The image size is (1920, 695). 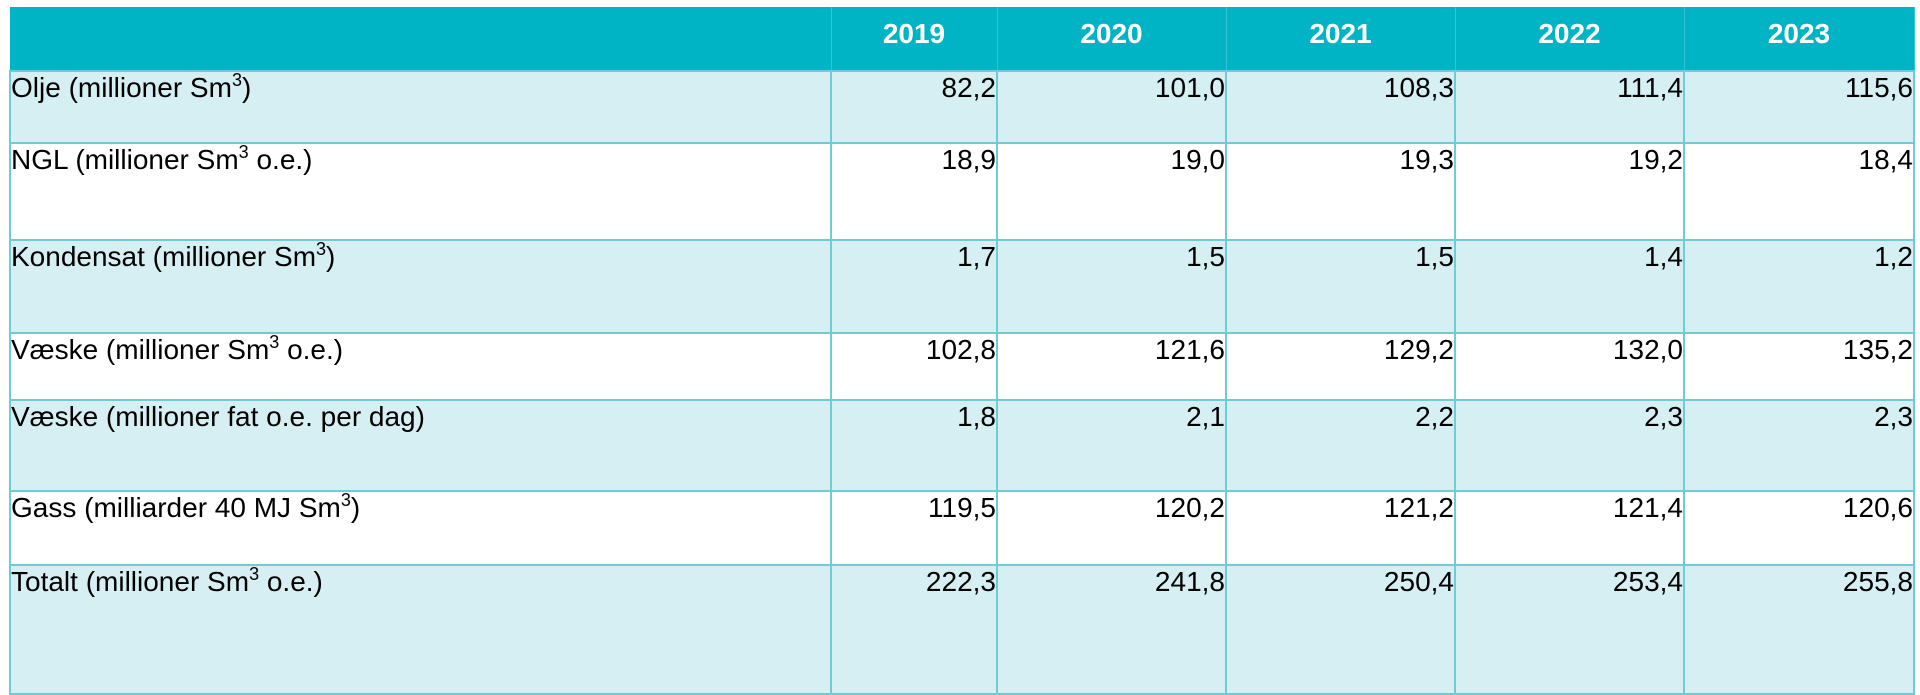 I want to click on table-cell: 2,1, so click(x=1111, y=445).